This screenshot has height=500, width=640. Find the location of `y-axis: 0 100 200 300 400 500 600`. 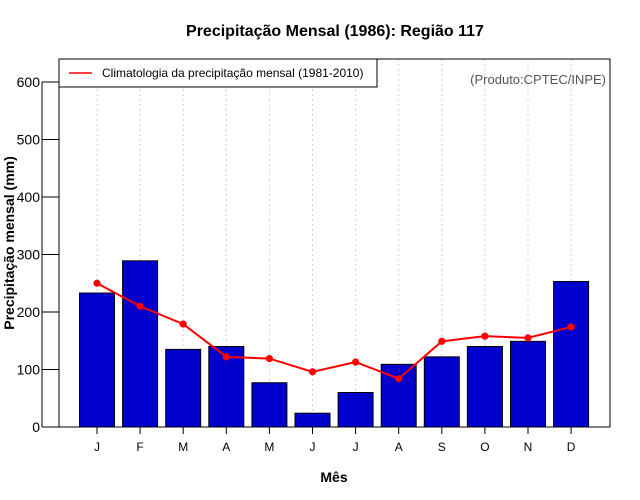

y-axis: 0 100 200 300 400 500 600 is located at coordinates (38, 254).